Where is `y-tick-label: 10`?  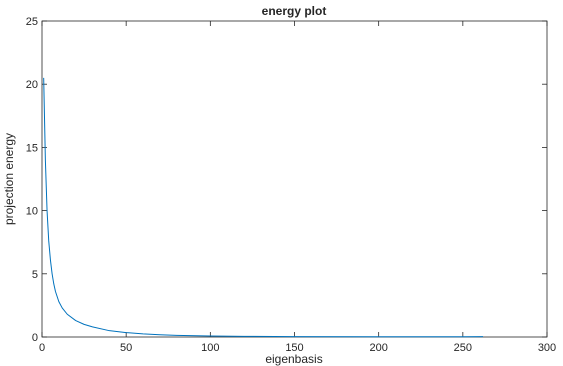
y-tick-label: 10 is located at coordinates (32, 212).